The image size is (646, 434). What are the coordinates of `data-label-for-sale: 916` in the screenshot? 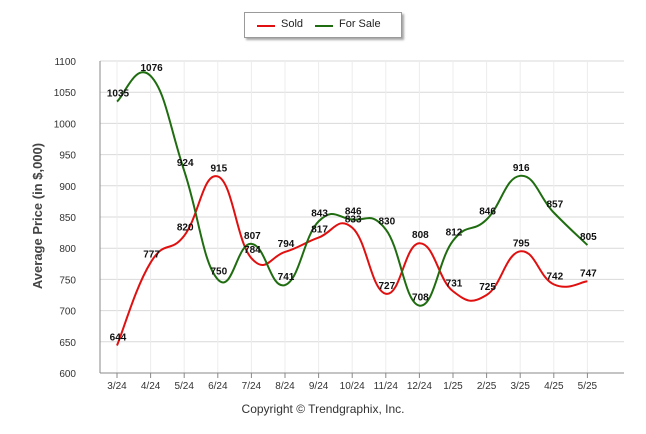 It's located at (521, 168).